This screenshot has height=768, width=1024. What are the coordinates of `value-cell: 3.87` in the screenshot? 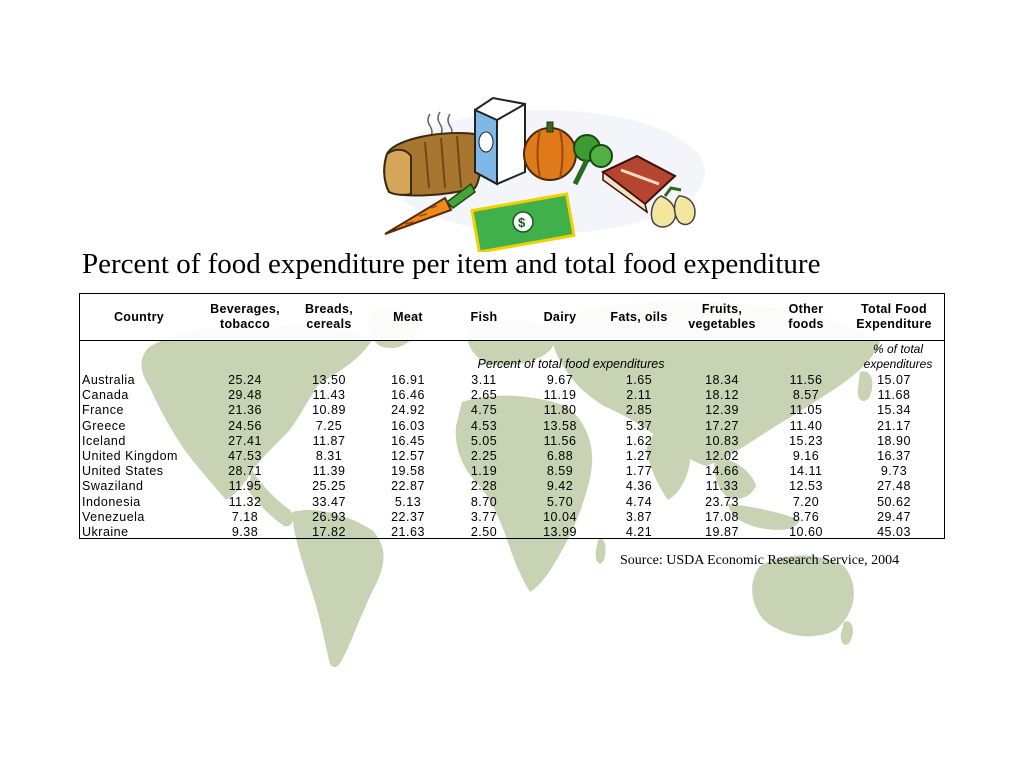 It's located at (639, 516).